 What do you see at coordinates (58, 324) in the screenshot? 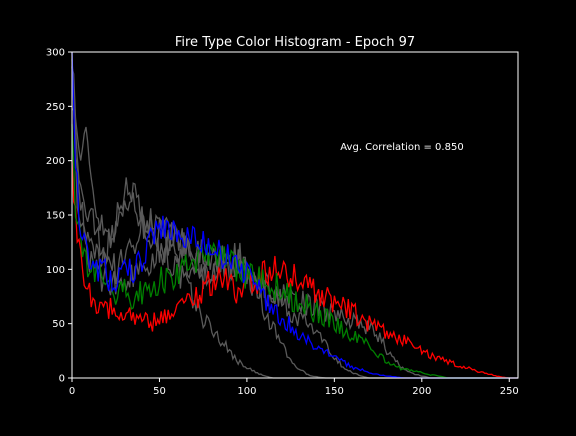
I see `y-tick-label: 50` at bounding box center [58, 324].